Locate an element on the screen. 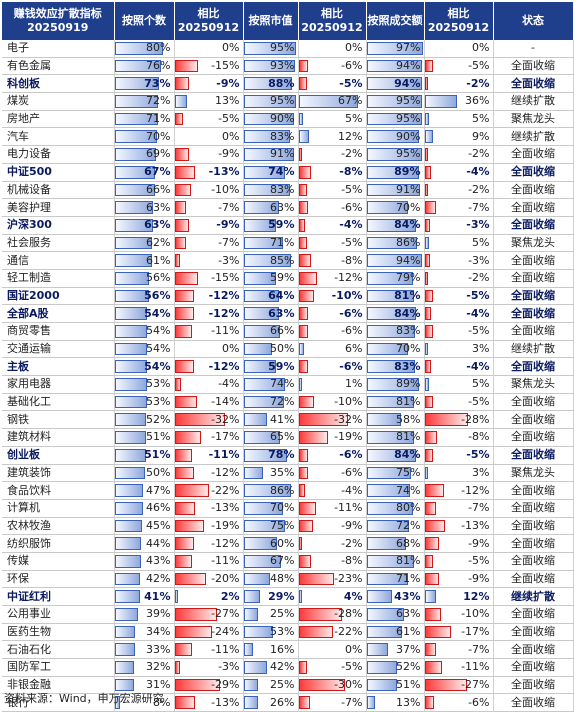  mktcap-cell: 63% is located at coordinates (271, 207).